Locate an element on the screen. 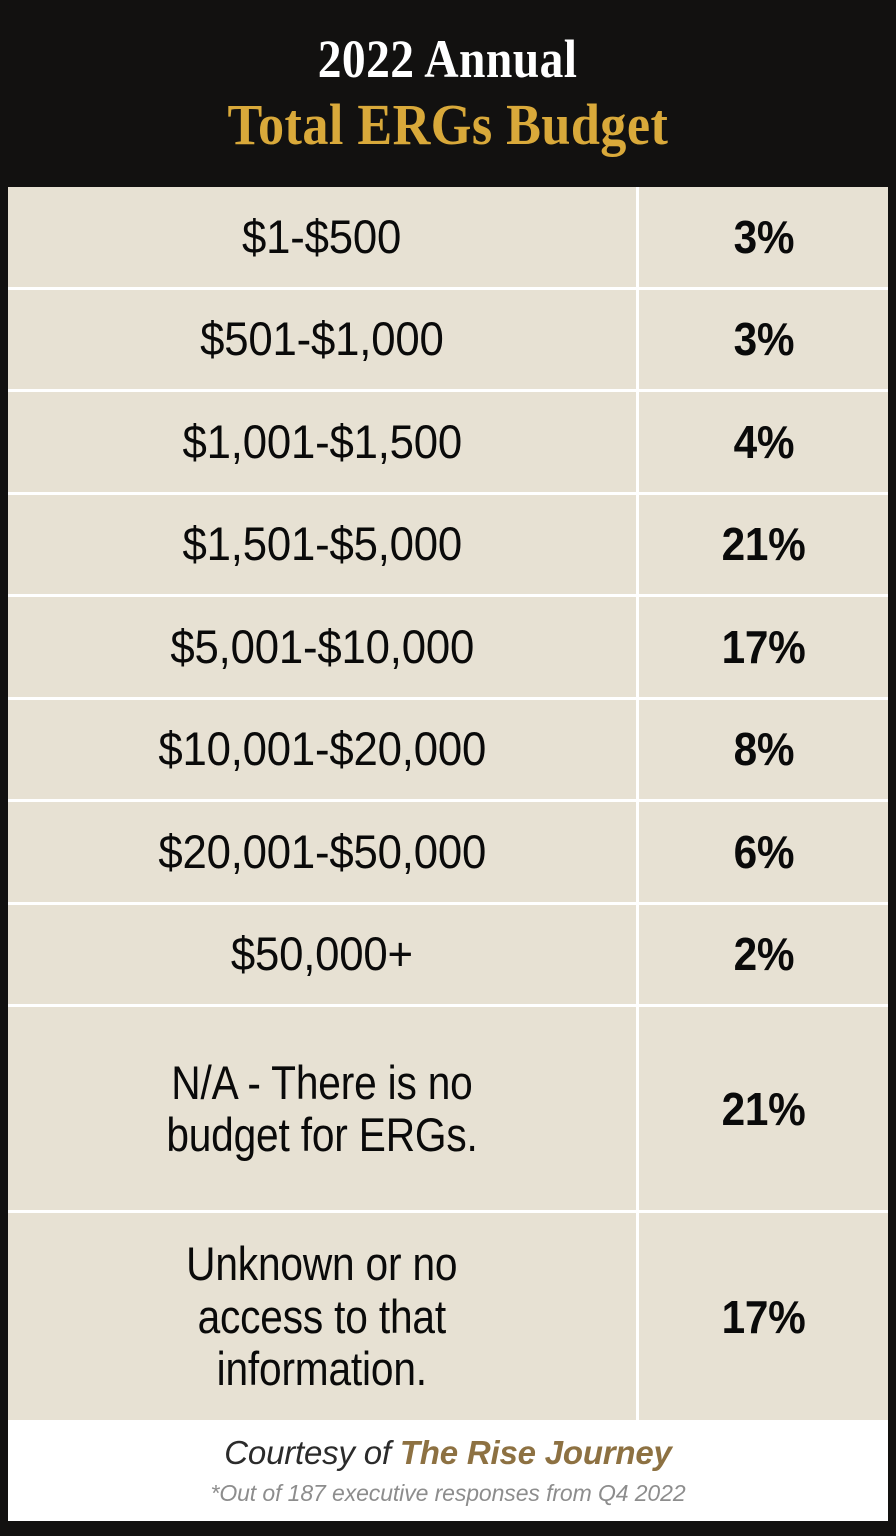  courtesy-prefix: Courtesy of is located at coordinates (312, 1453).